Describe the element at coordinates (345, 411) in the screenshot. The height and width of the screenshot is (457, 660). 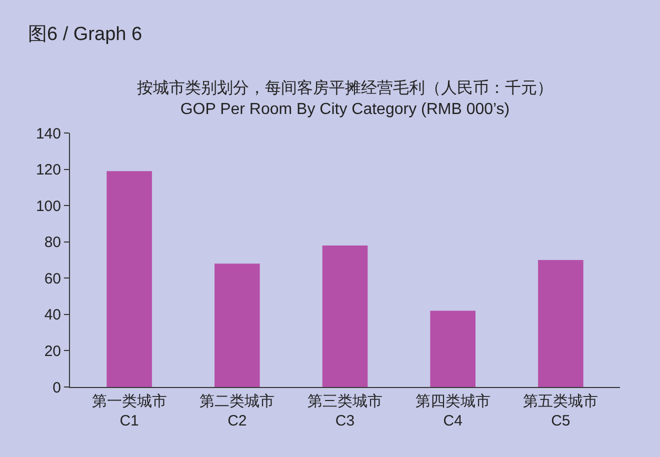
I see `x-tick-label: 第三类城市 C3` at that location.